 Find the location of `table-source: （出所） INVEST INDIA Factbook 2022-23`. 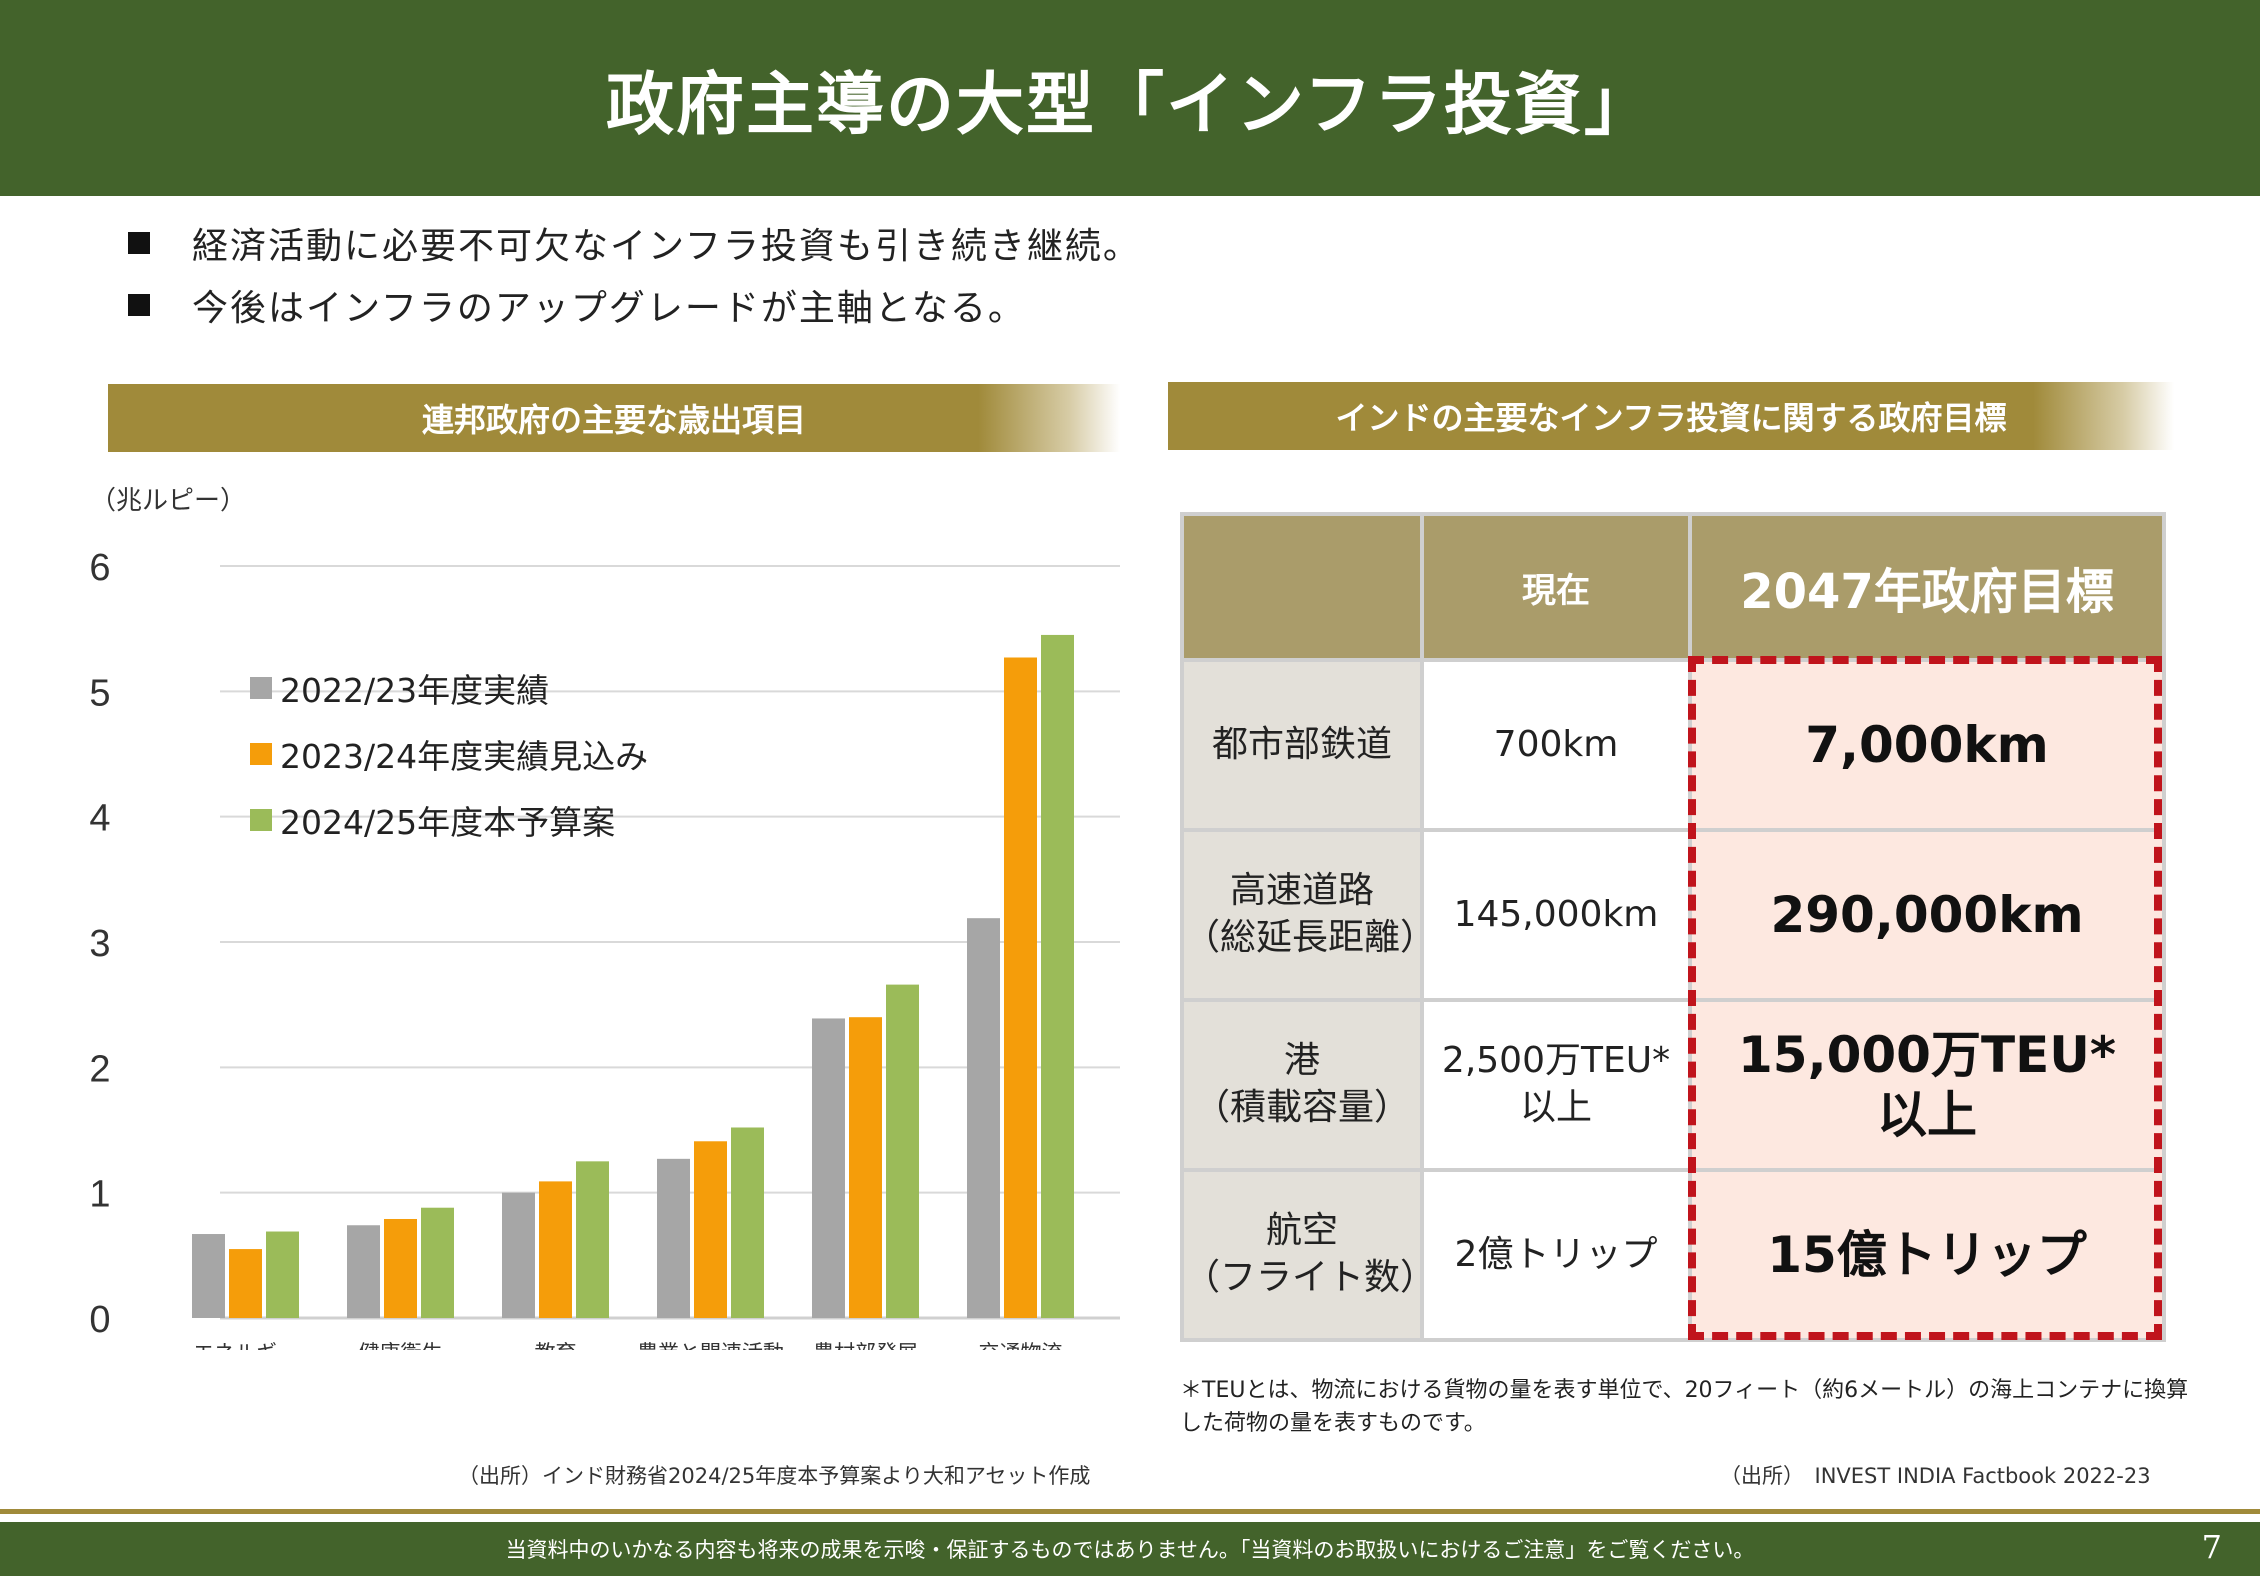

table-source: （出所） INVEST INDIA Factbook 2022-23 is located at coordinates (1935, 1476).